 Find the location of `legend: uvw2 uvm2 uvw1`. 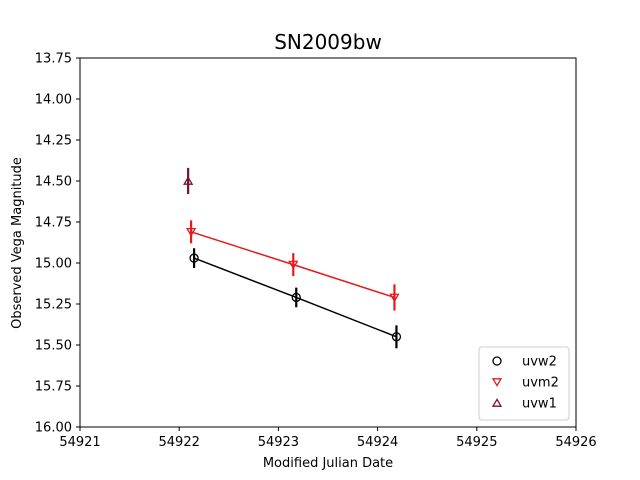

legend: uvw2 uvm2 uvw1 is located at coordinates (524, 383).